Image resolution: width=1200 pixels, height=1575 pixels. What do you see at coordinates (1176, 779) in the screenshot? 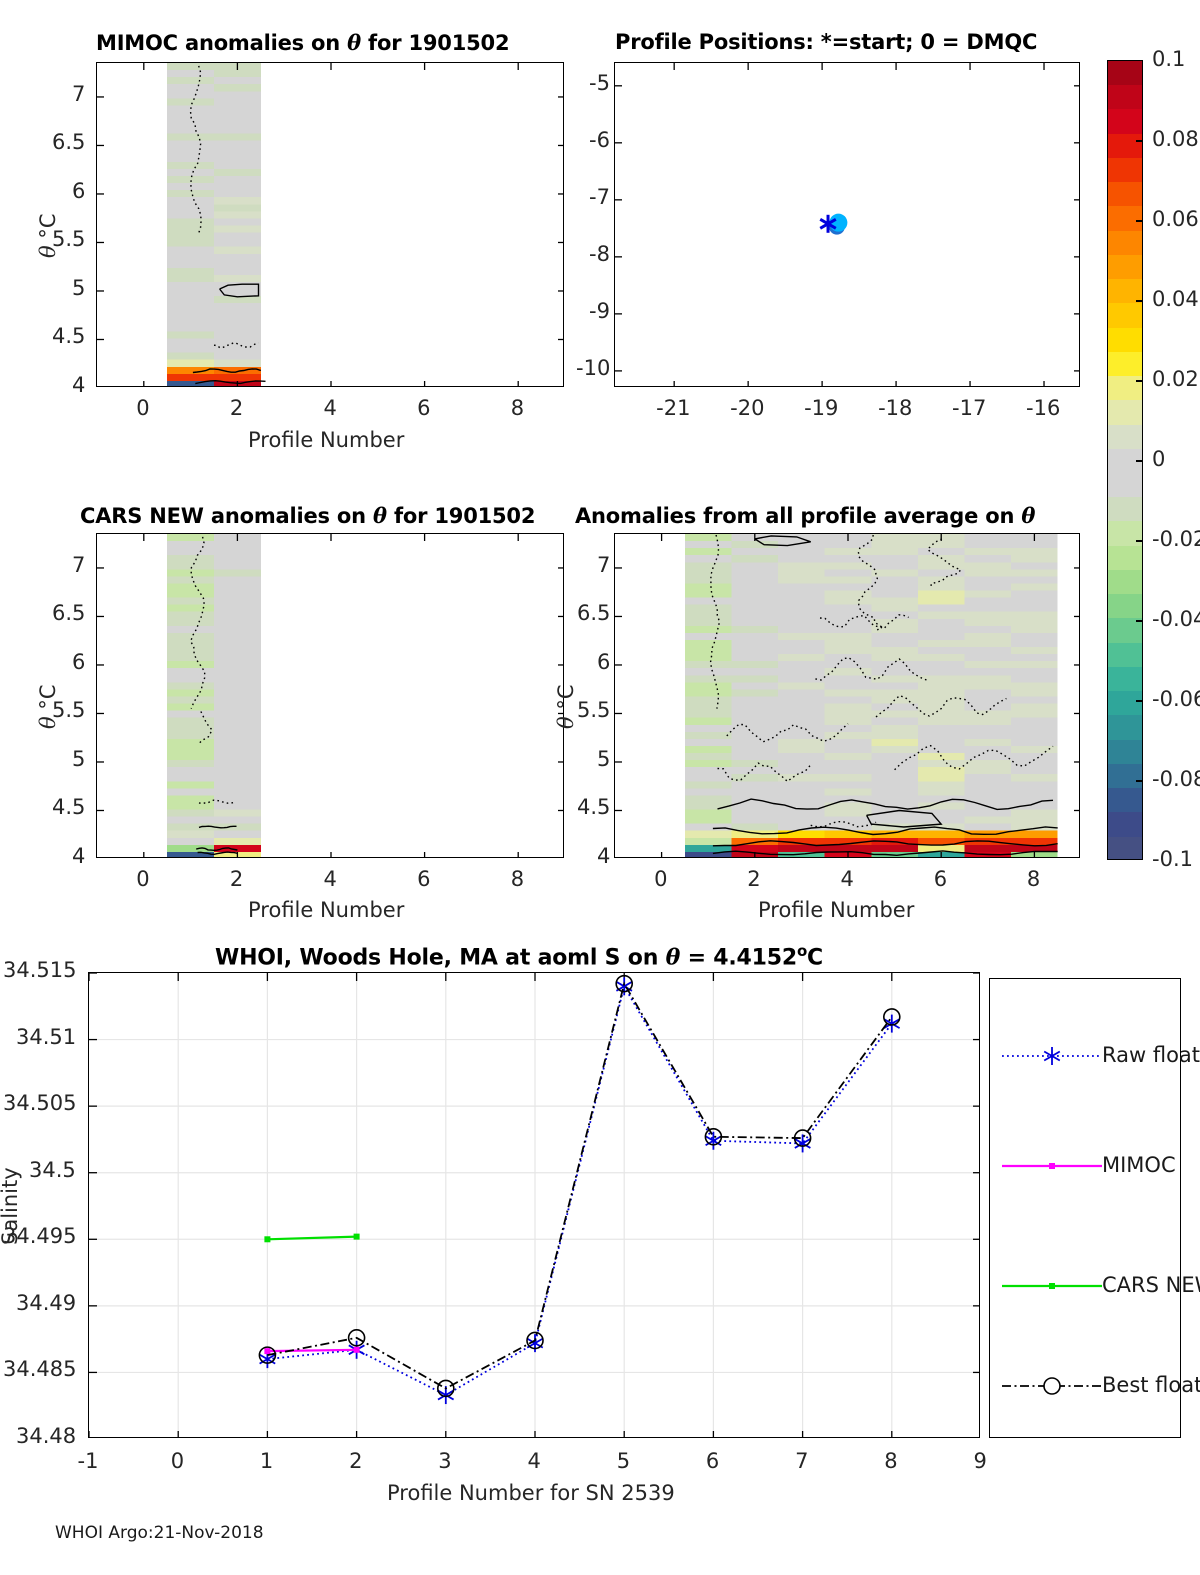
I see `colorbar-tick-label: -0.08` at bounding box center [1176, 779].